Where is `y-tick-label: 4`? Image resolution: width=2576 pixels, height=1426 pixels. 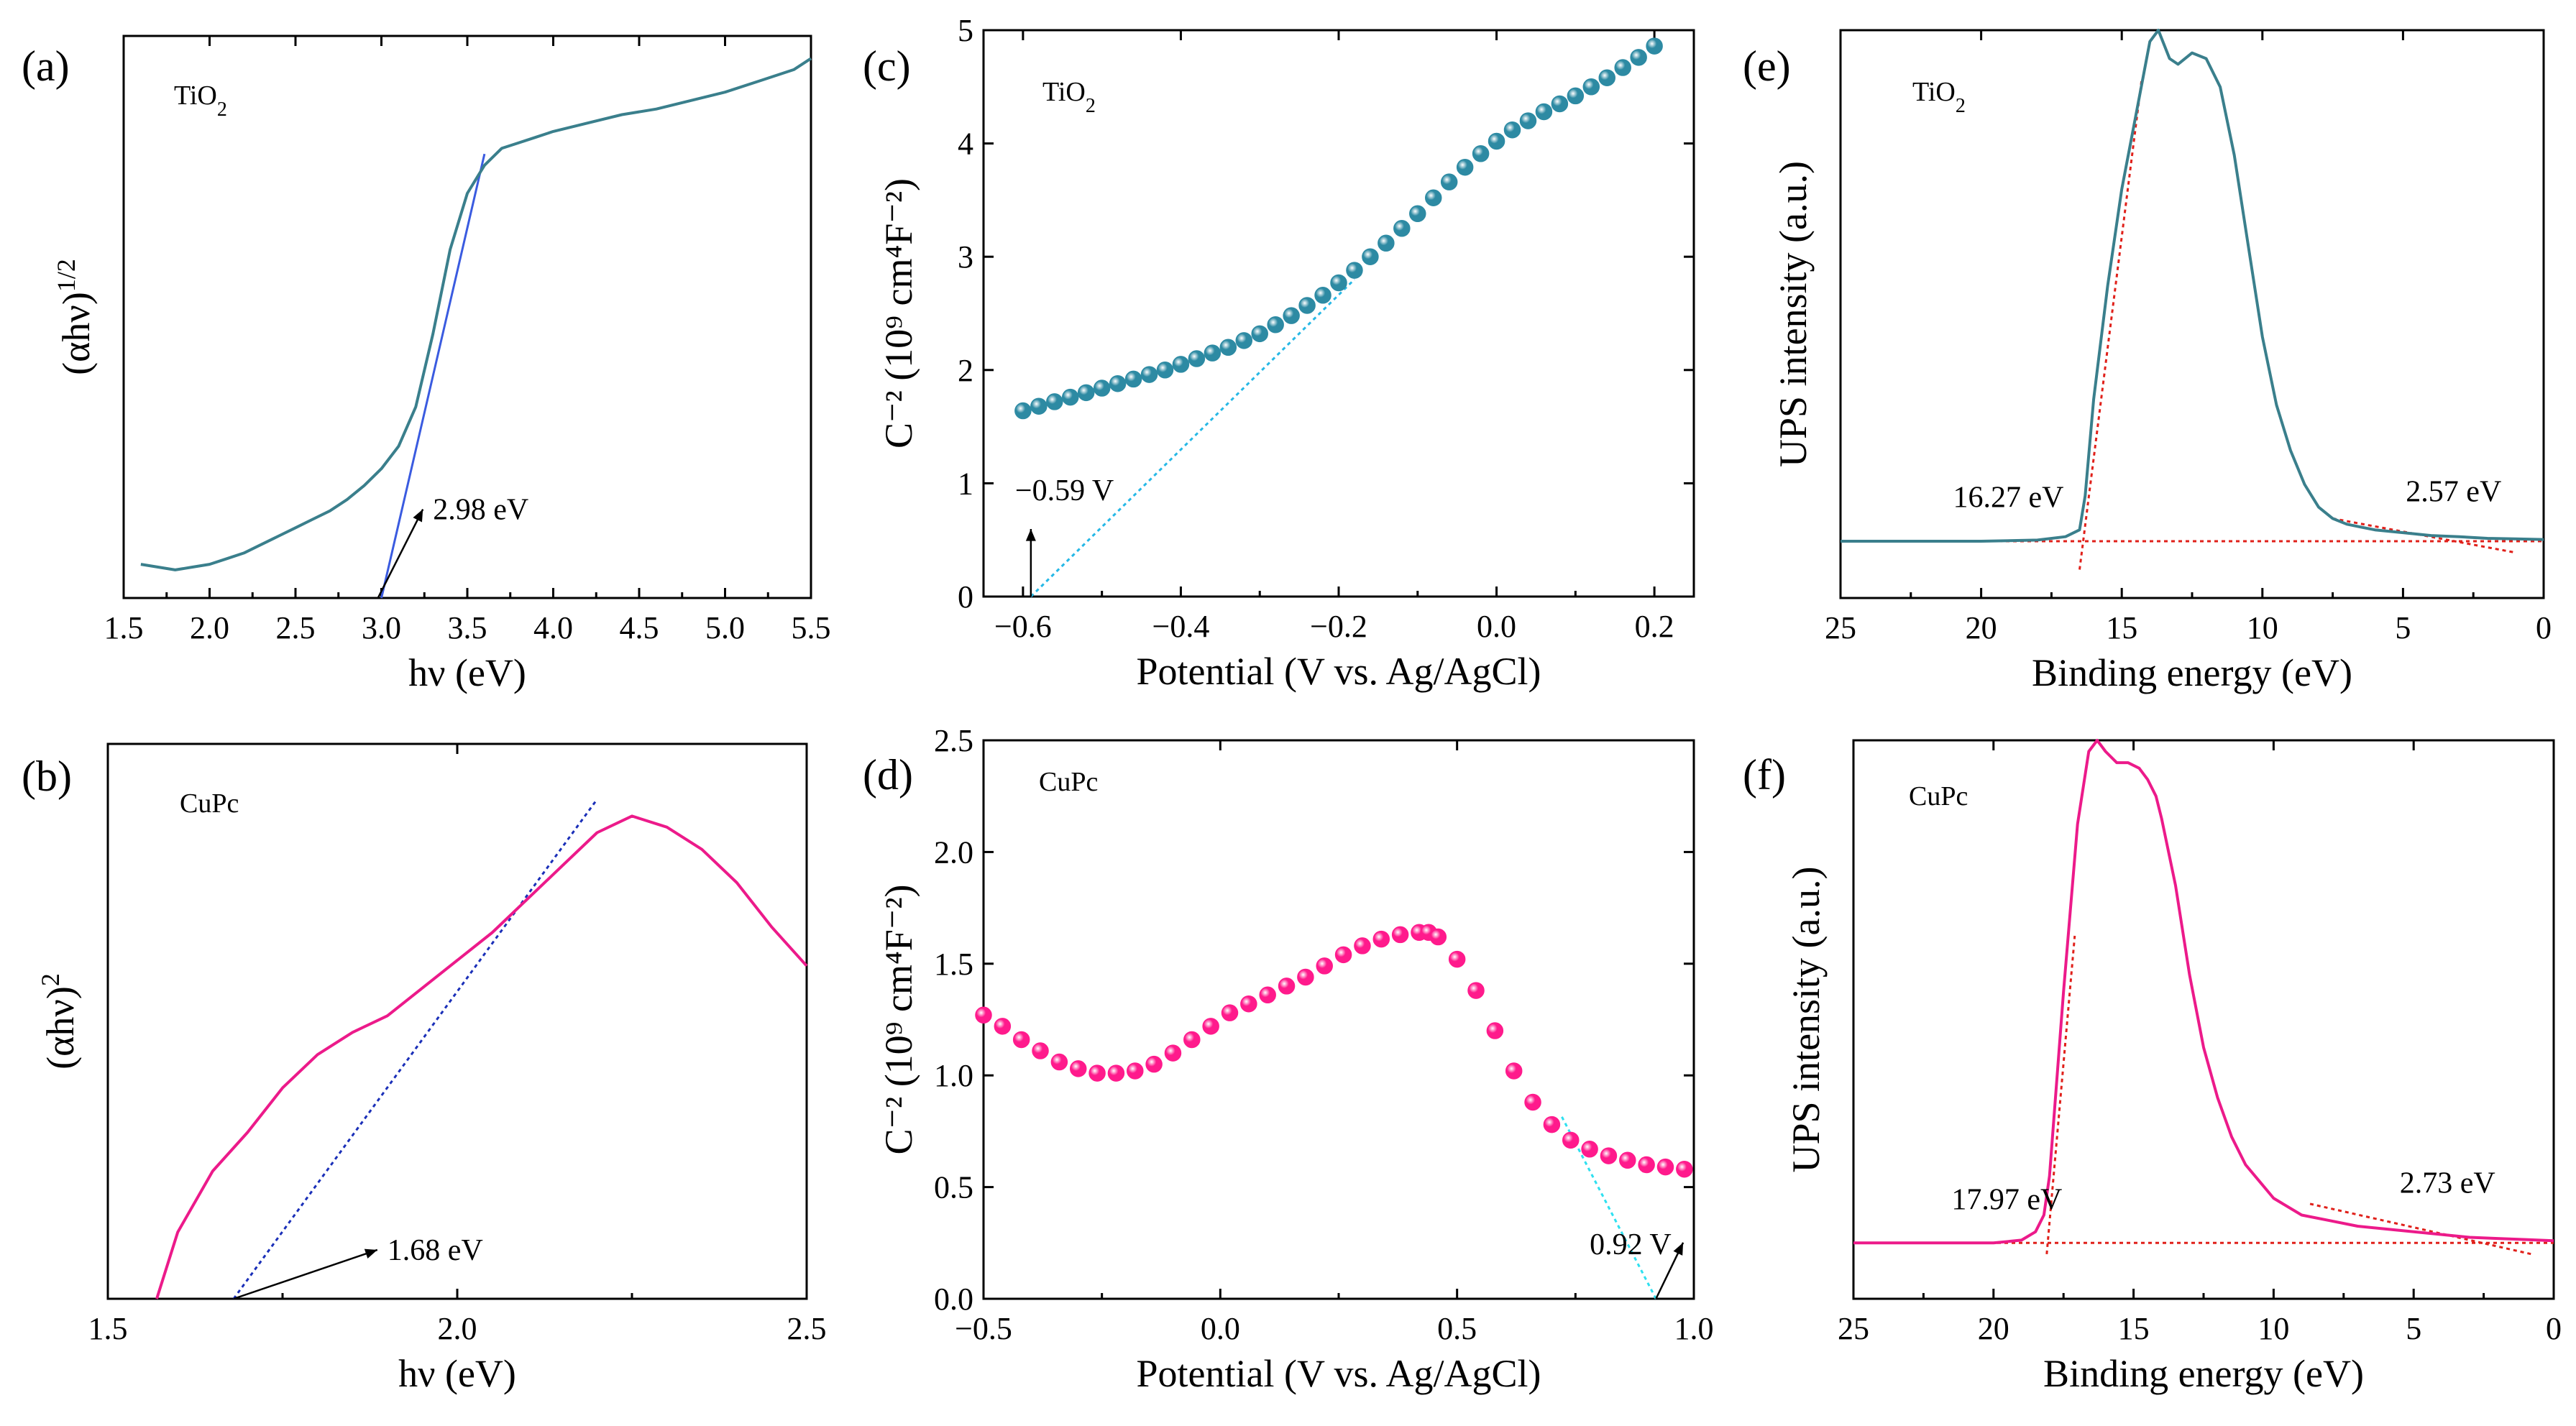
y-tick-label: 4 is located at coordinates (965, 144).